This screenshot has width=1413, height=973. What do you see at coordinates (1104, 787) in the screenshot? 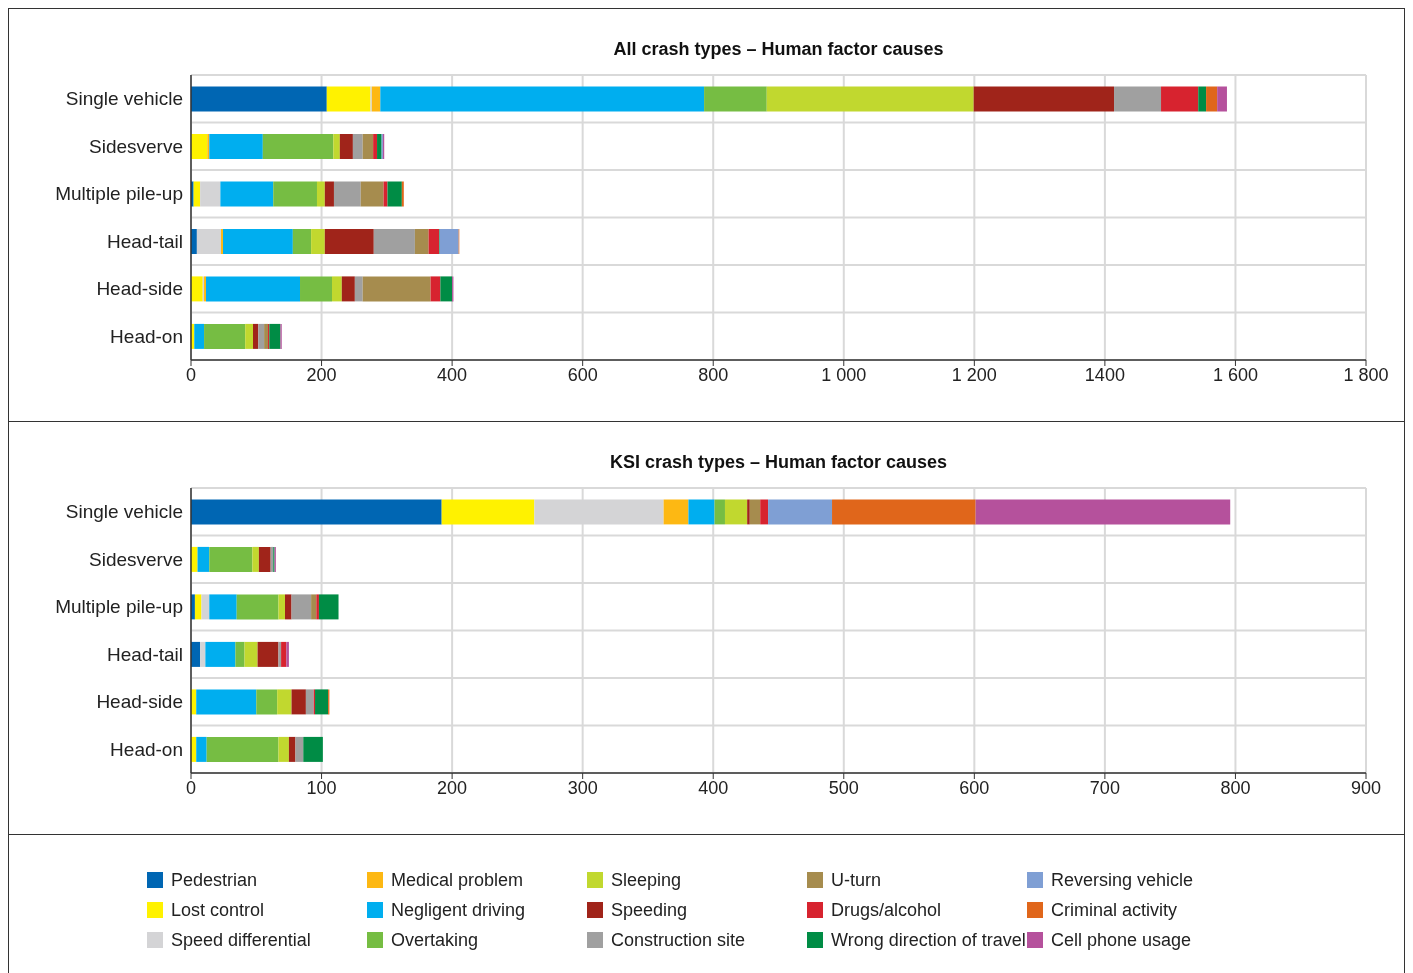
I see `x-tick-label: 700` at bounding box center [1104, 787].